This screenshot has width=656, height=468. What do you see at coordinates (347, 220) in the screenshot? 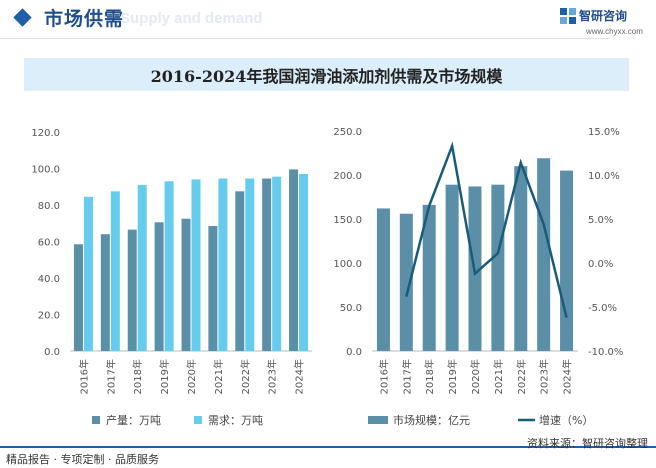
I see `y-left-tick-label: 150.0` at bounding box center [347, 220].